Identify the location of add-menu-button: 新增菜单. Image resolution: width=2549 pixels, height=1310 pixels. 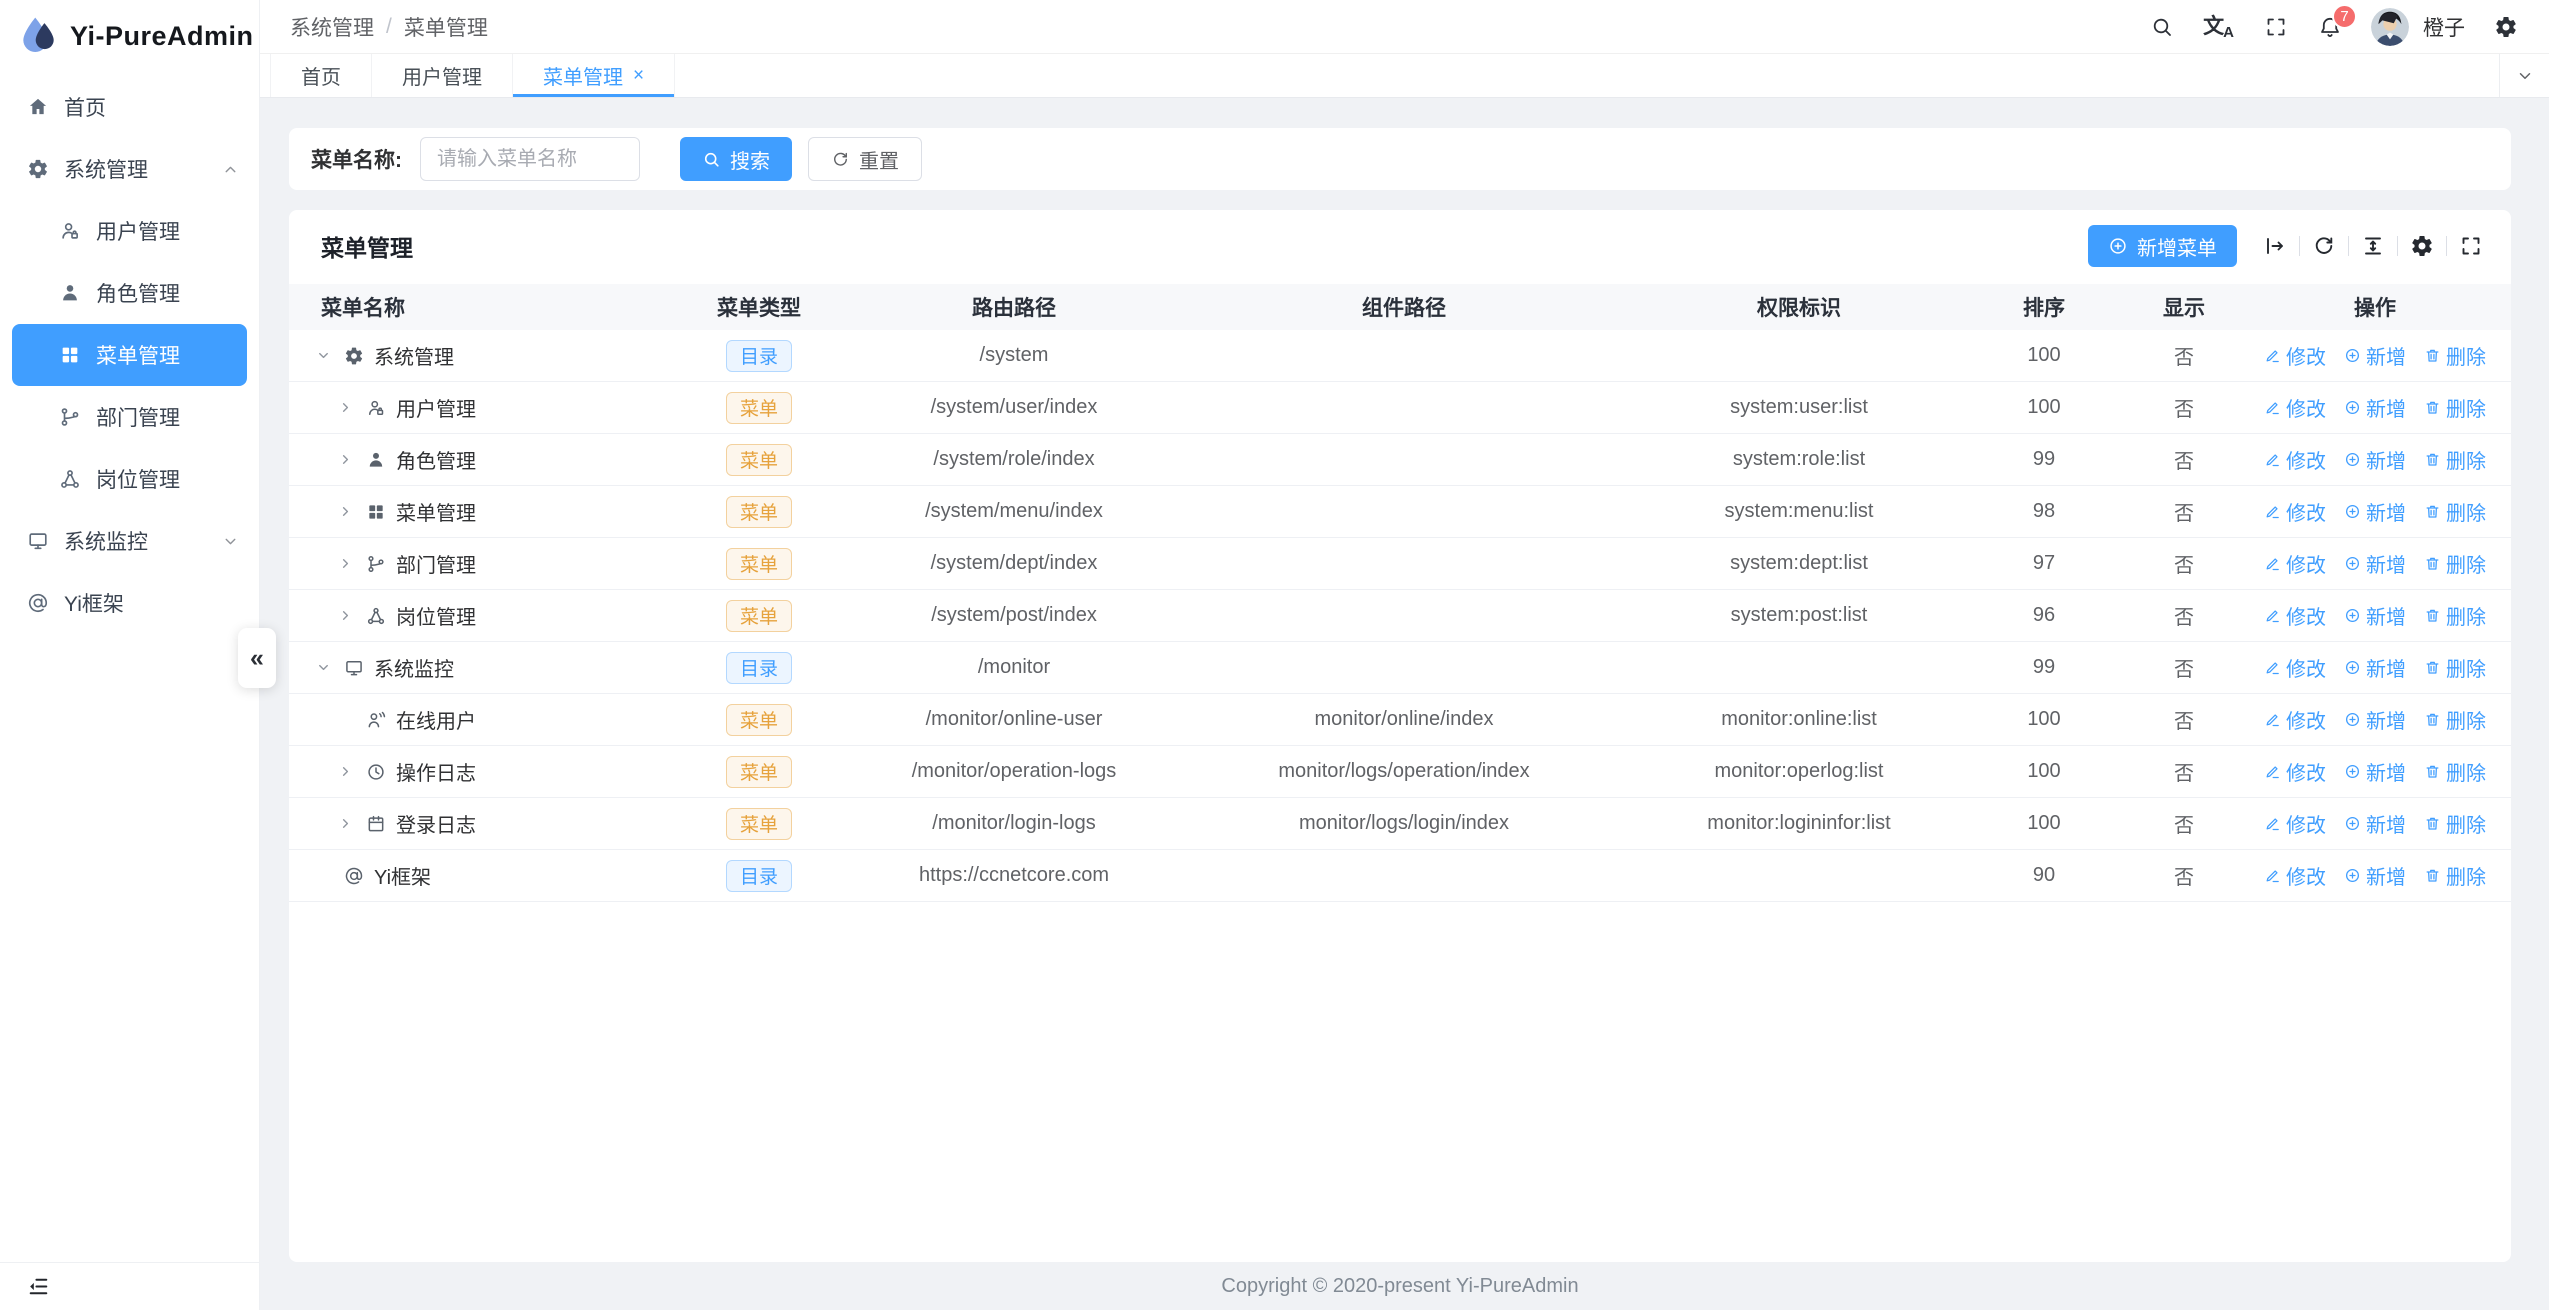
(2162, 246).